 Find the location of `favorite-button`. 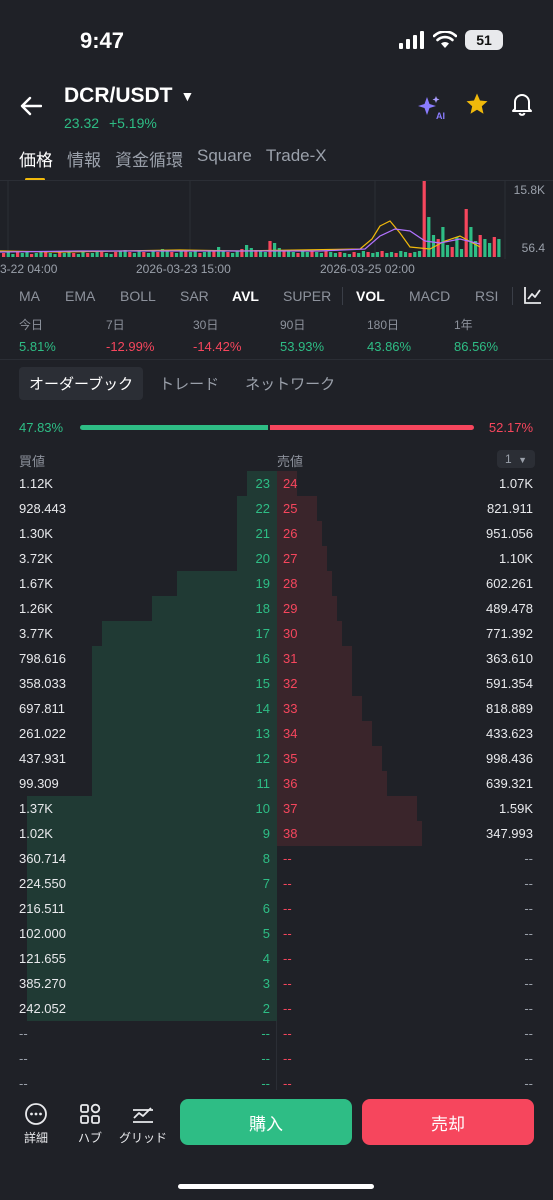

favorite-button is located at coordinates (477, 106).